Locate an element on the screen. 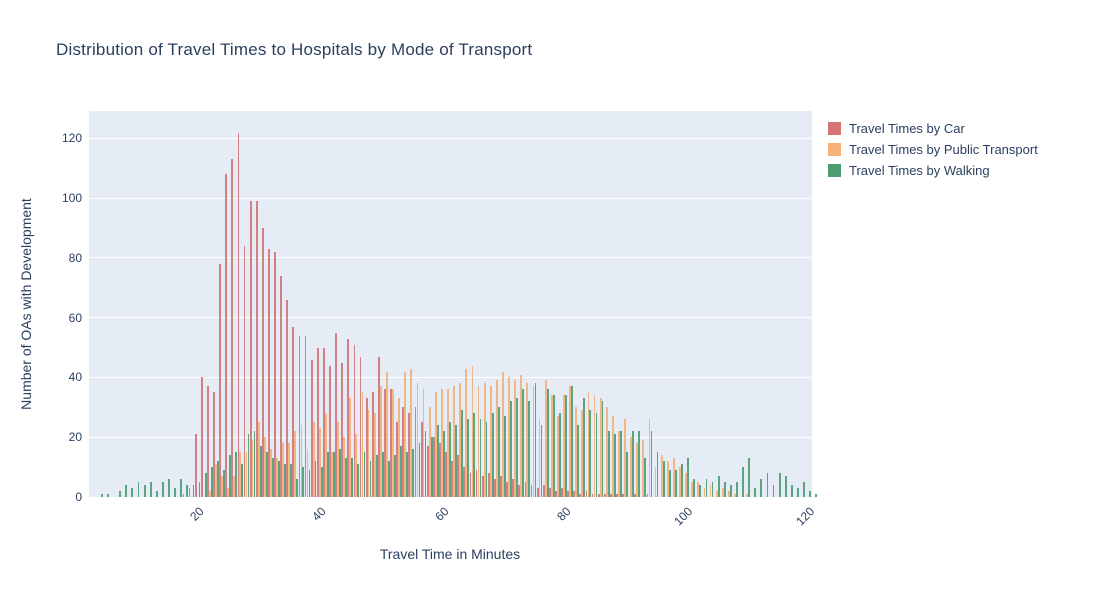 The image size is (1104, 589). y-tick-label: 40 is located at coordinates (75, 377).